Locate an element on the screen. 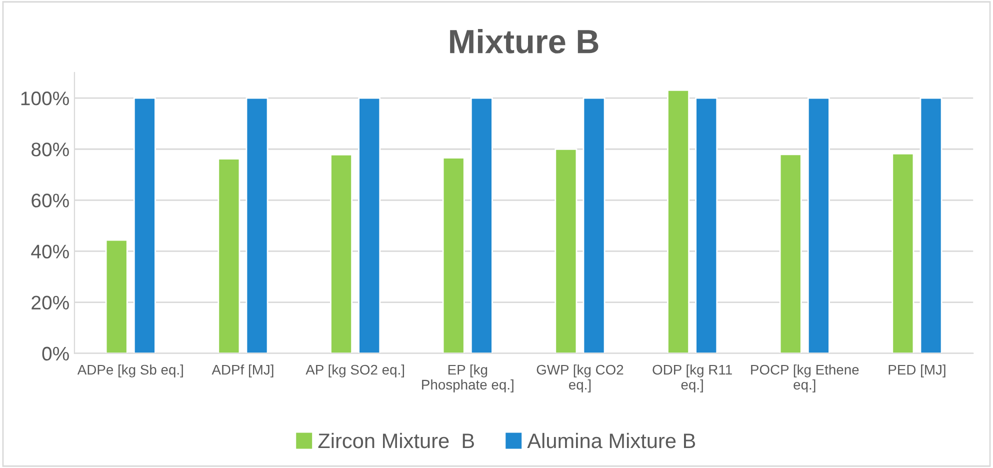  x-tick-label: ADPf [MJ] is located at coordinates (243, 371).